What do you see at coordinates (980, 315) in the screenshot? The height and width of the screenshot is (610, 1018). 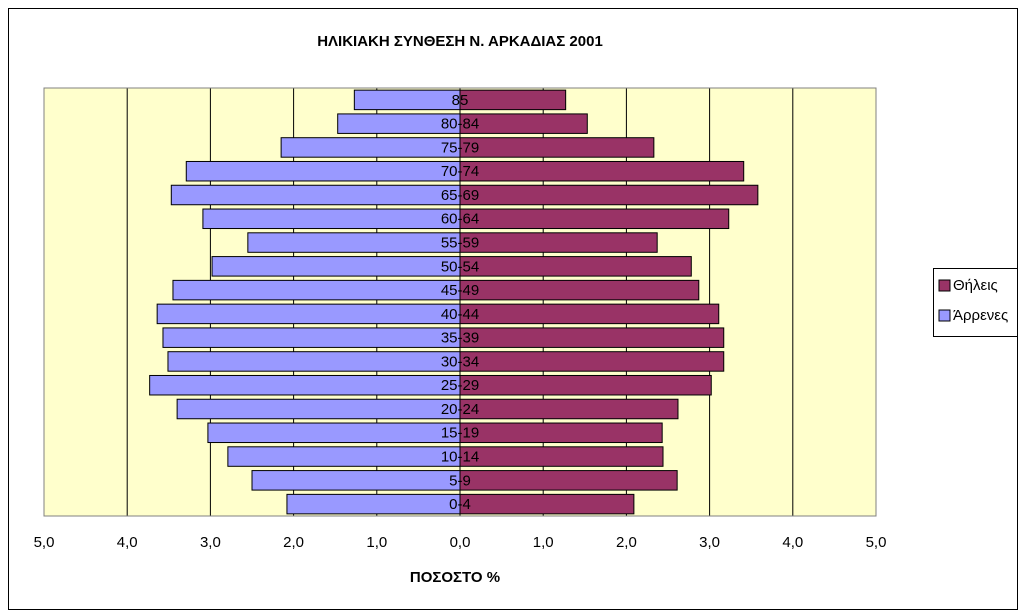 I see `legend-label: Άρρενες` at bounding box center [980, 315].